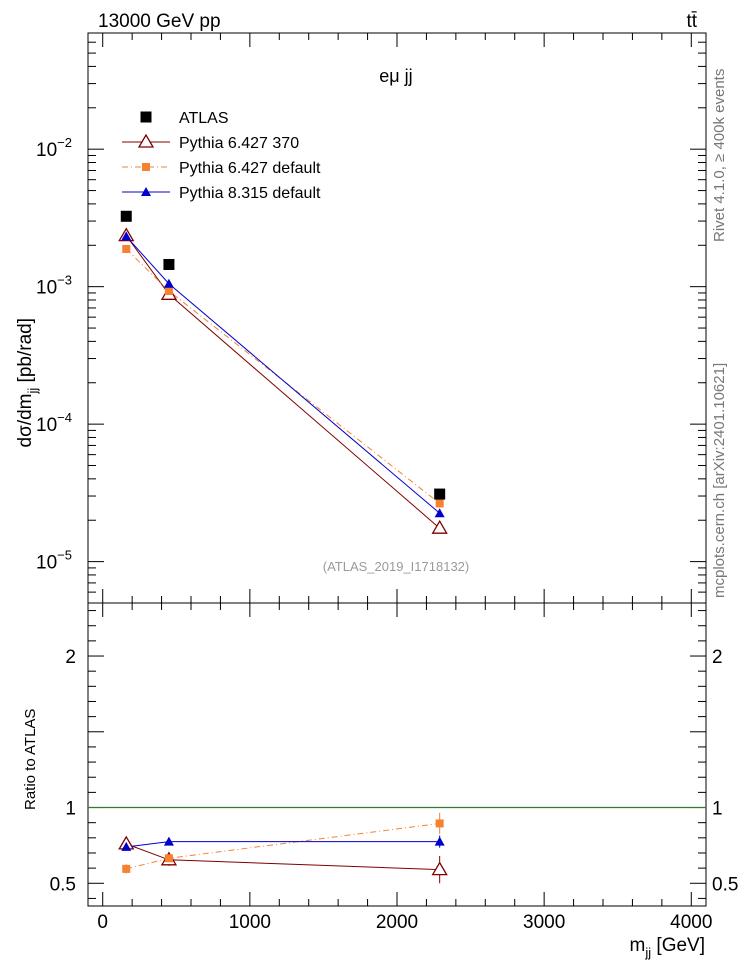  What do you see at coordinates (719, 480) in the screenshot?
I see `mcplots-label: mcplots.cern.ch [arXiv:2401.10621]` at bounding box center [719, 480].